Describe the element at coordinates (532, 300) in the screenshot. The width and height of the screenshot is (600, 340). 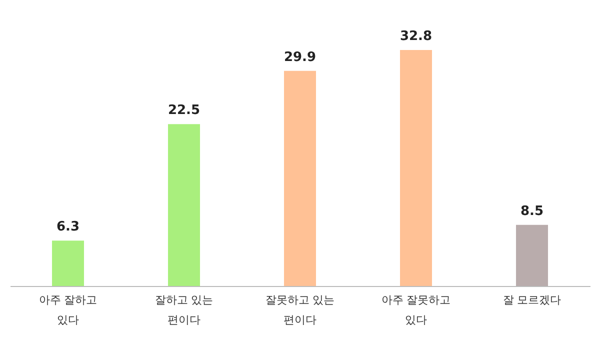
I see `x-tick-label: 잘 모르겠다` at that location.